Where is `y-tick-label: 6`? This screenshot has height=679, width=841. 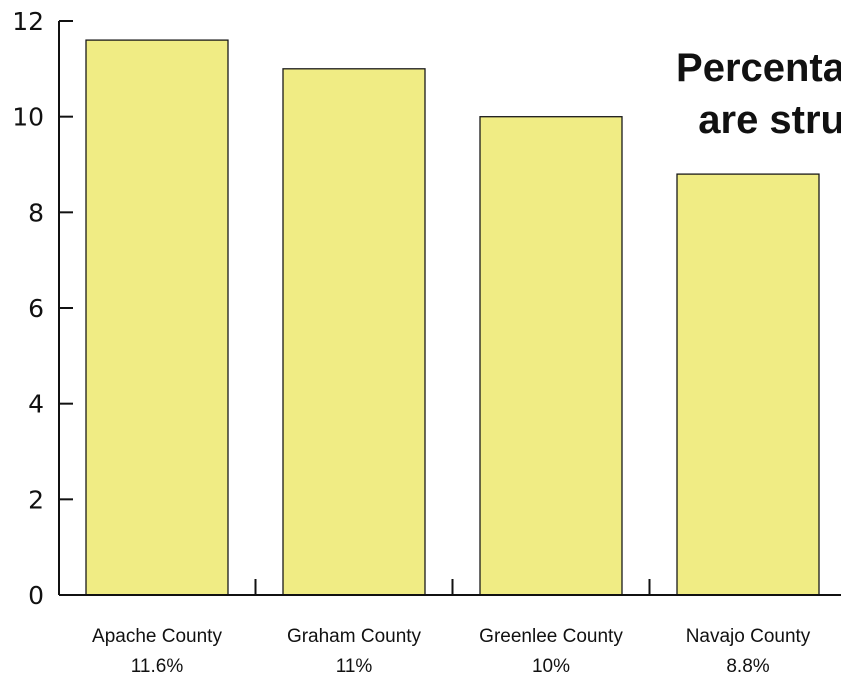
y-tick-label: 6 is located at coordinates (36, 308).